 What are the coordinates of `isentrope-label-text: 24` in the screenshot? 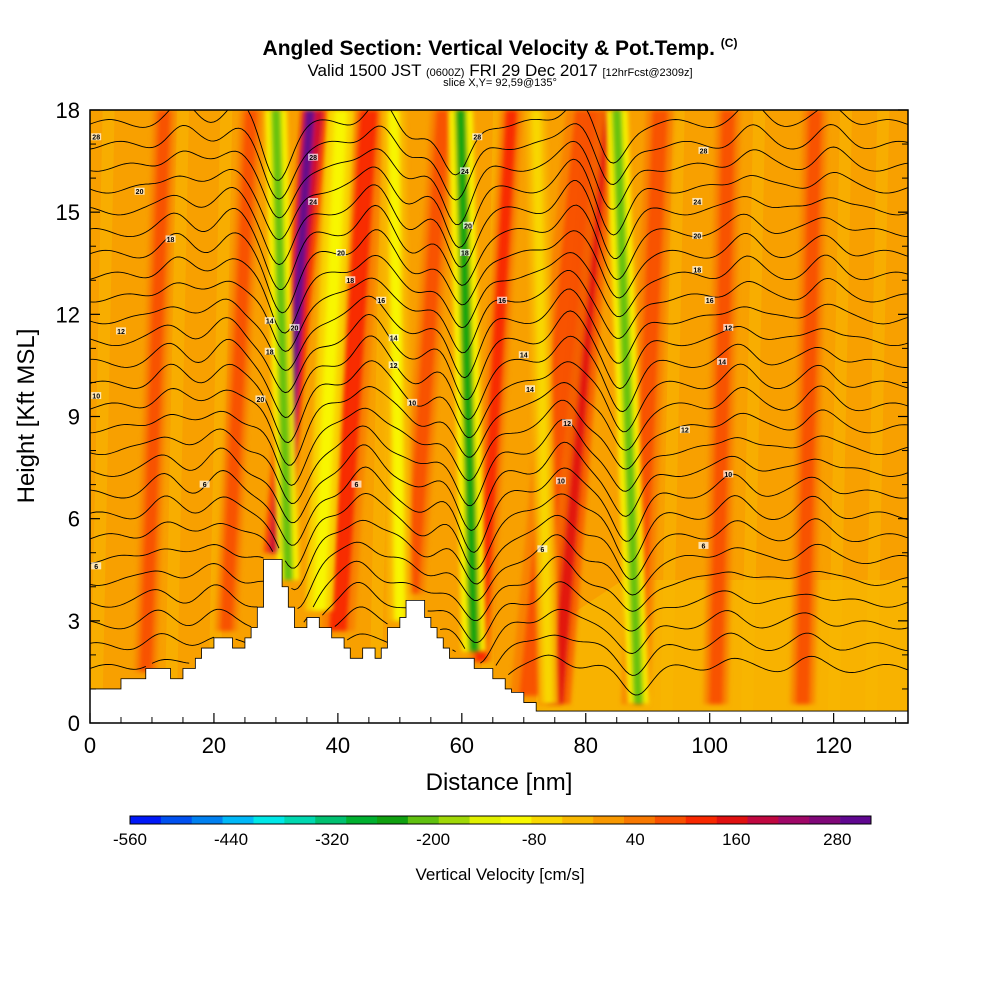 It's located at (313, 202).